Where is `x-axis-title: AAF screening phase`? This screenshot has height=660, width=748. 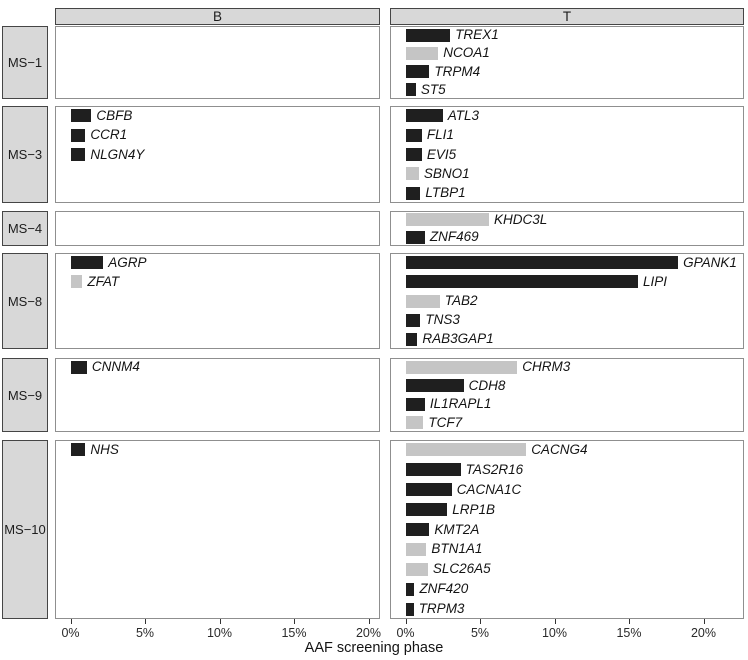 x-axis-title: AAF screening phase is located at coordinates (374, 648).